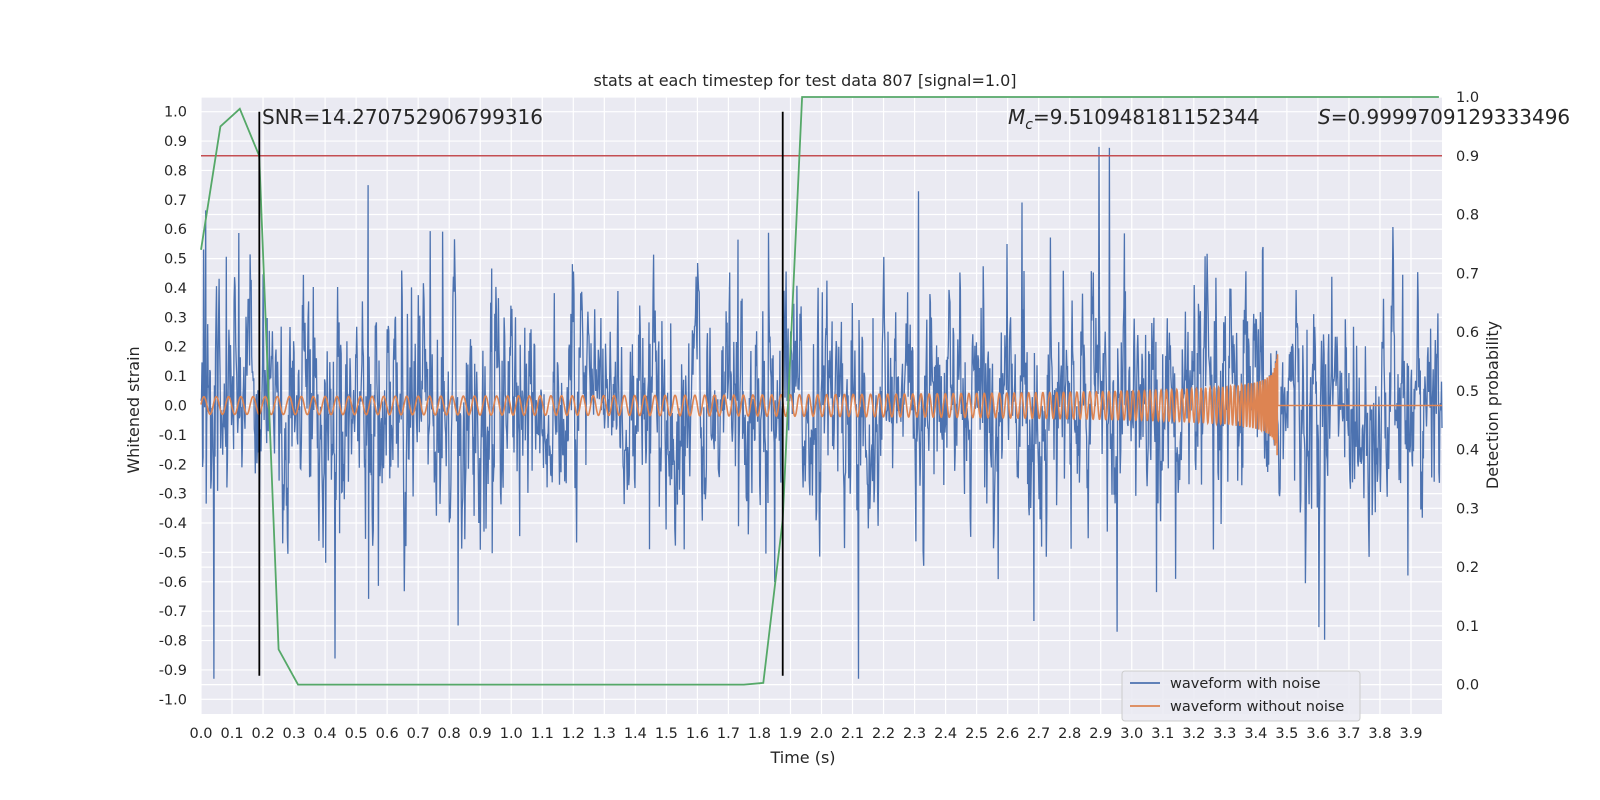 Image resolution: width=1600 pixels, height=800 pixels. Describe the element at coordinates (914, 734) in the screenshot. I see `x-tick-label: 2.3` at that location.